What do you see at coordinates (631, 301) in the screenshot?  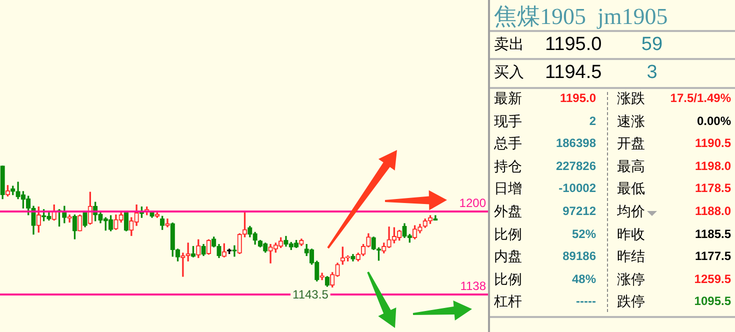 I see `text: 跌停` at bounding box center [631, 301].